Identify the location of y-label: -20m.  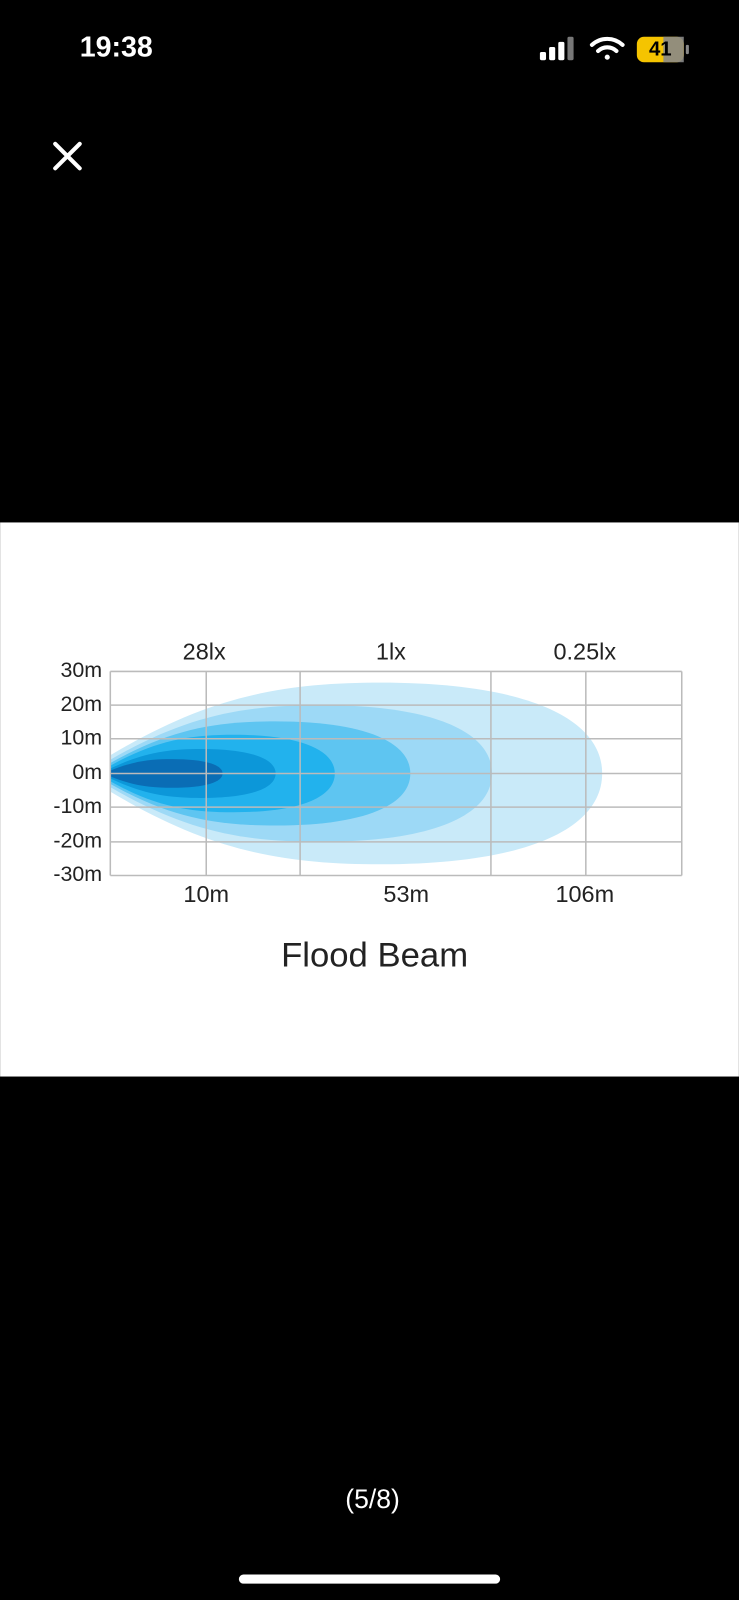
(77, 840).